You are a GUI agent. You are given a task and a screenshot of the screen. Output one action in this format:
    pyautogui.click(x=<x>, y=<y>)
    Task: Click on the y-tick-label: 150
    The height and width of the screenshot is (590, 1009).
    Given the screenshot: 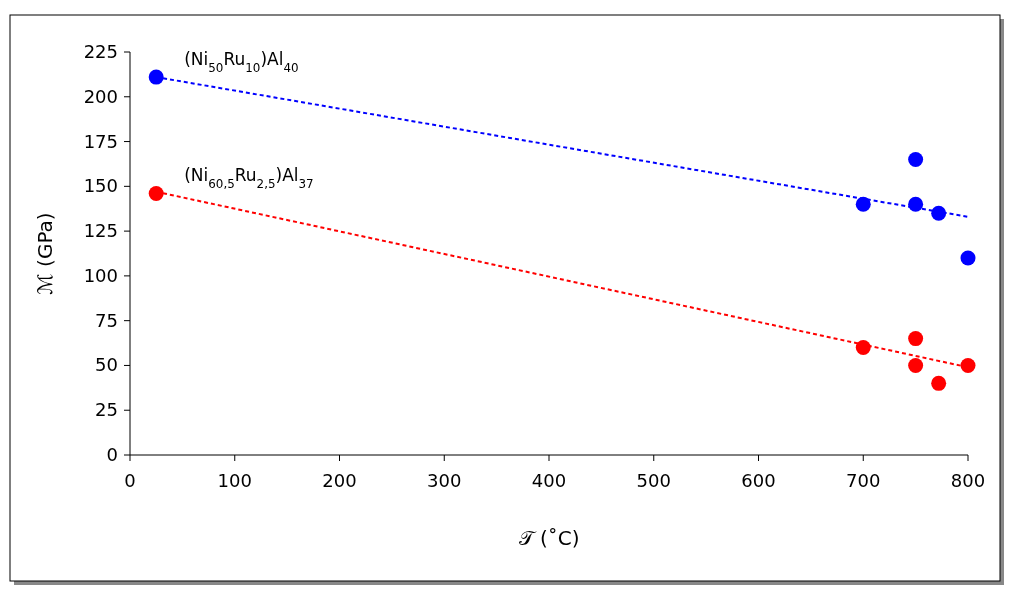 What is the action you would take?
    pyautogui.click(x=100, y=186)
    